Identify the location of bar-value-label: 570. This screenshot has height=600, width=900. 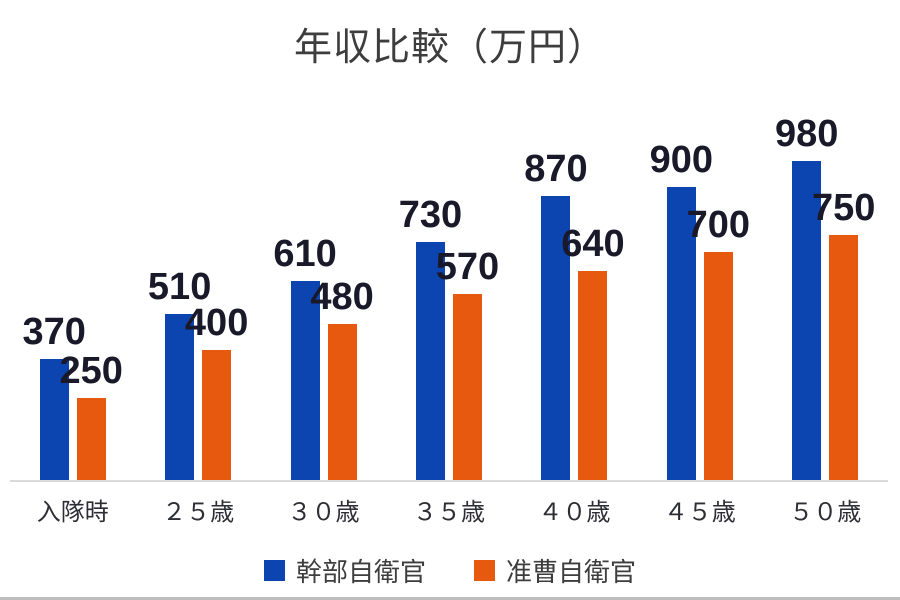
(467, 267).